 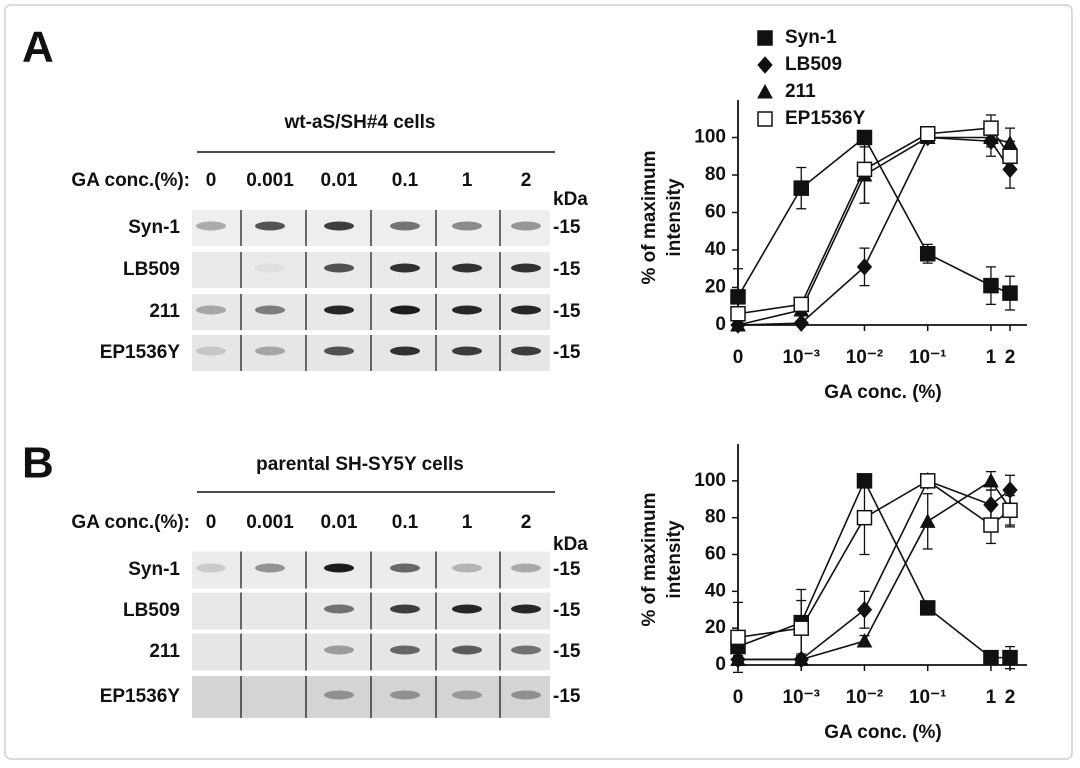 What do you see at coordinates (928, 357) in the screenshot?
I see `x-tick-label: 10⁻¹` at bounding box center [928, 357].